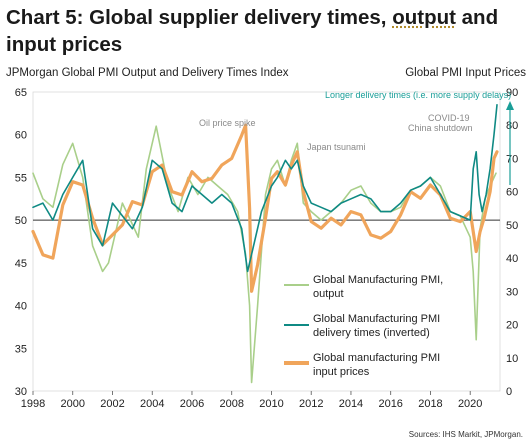 Image resolution: width=530 pixels, height=443 pixels. I want to click on legend-label-prices-1: Global manufacturing PMI, so click(376, 358).